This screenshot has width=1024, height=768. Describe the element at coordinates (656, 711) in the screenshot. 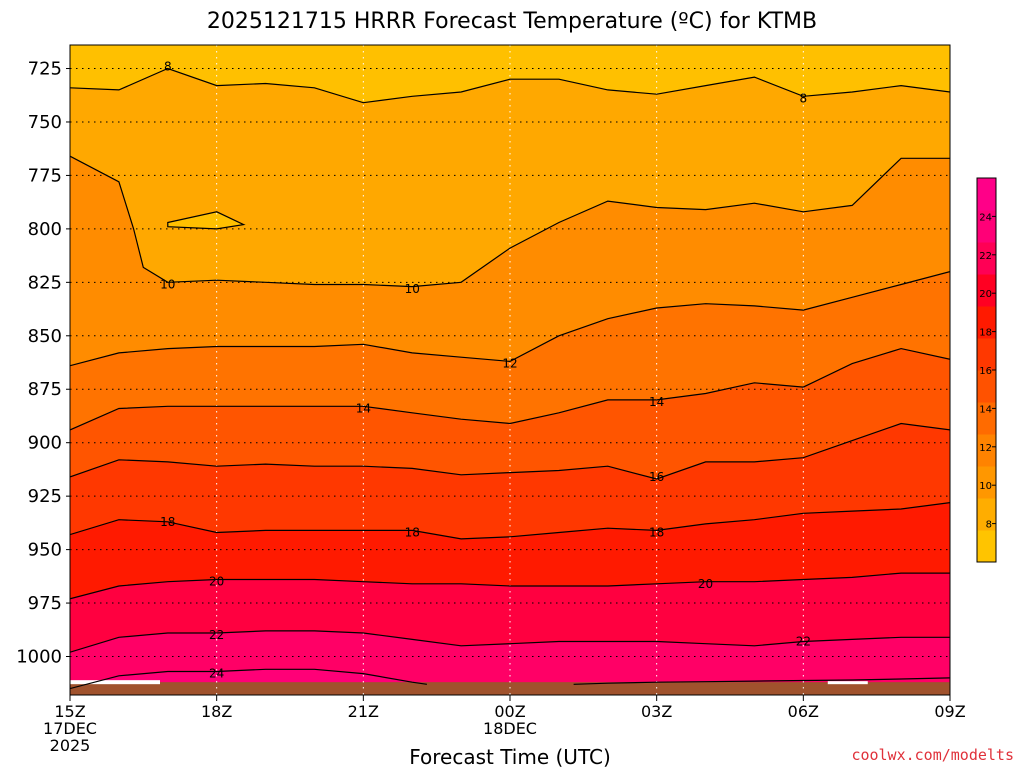

I see `x-tick-label: 03Z` at that location.